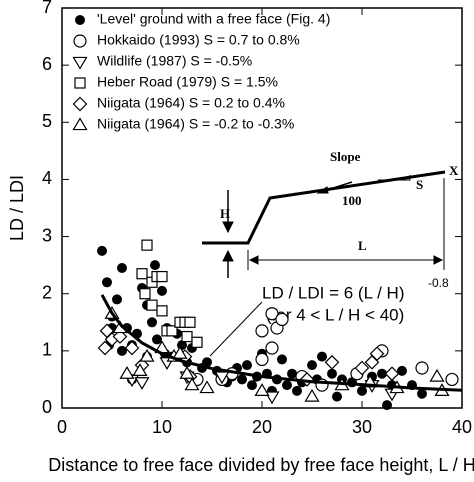  I want to click on x-tick-label: 0, so click(62, 427).